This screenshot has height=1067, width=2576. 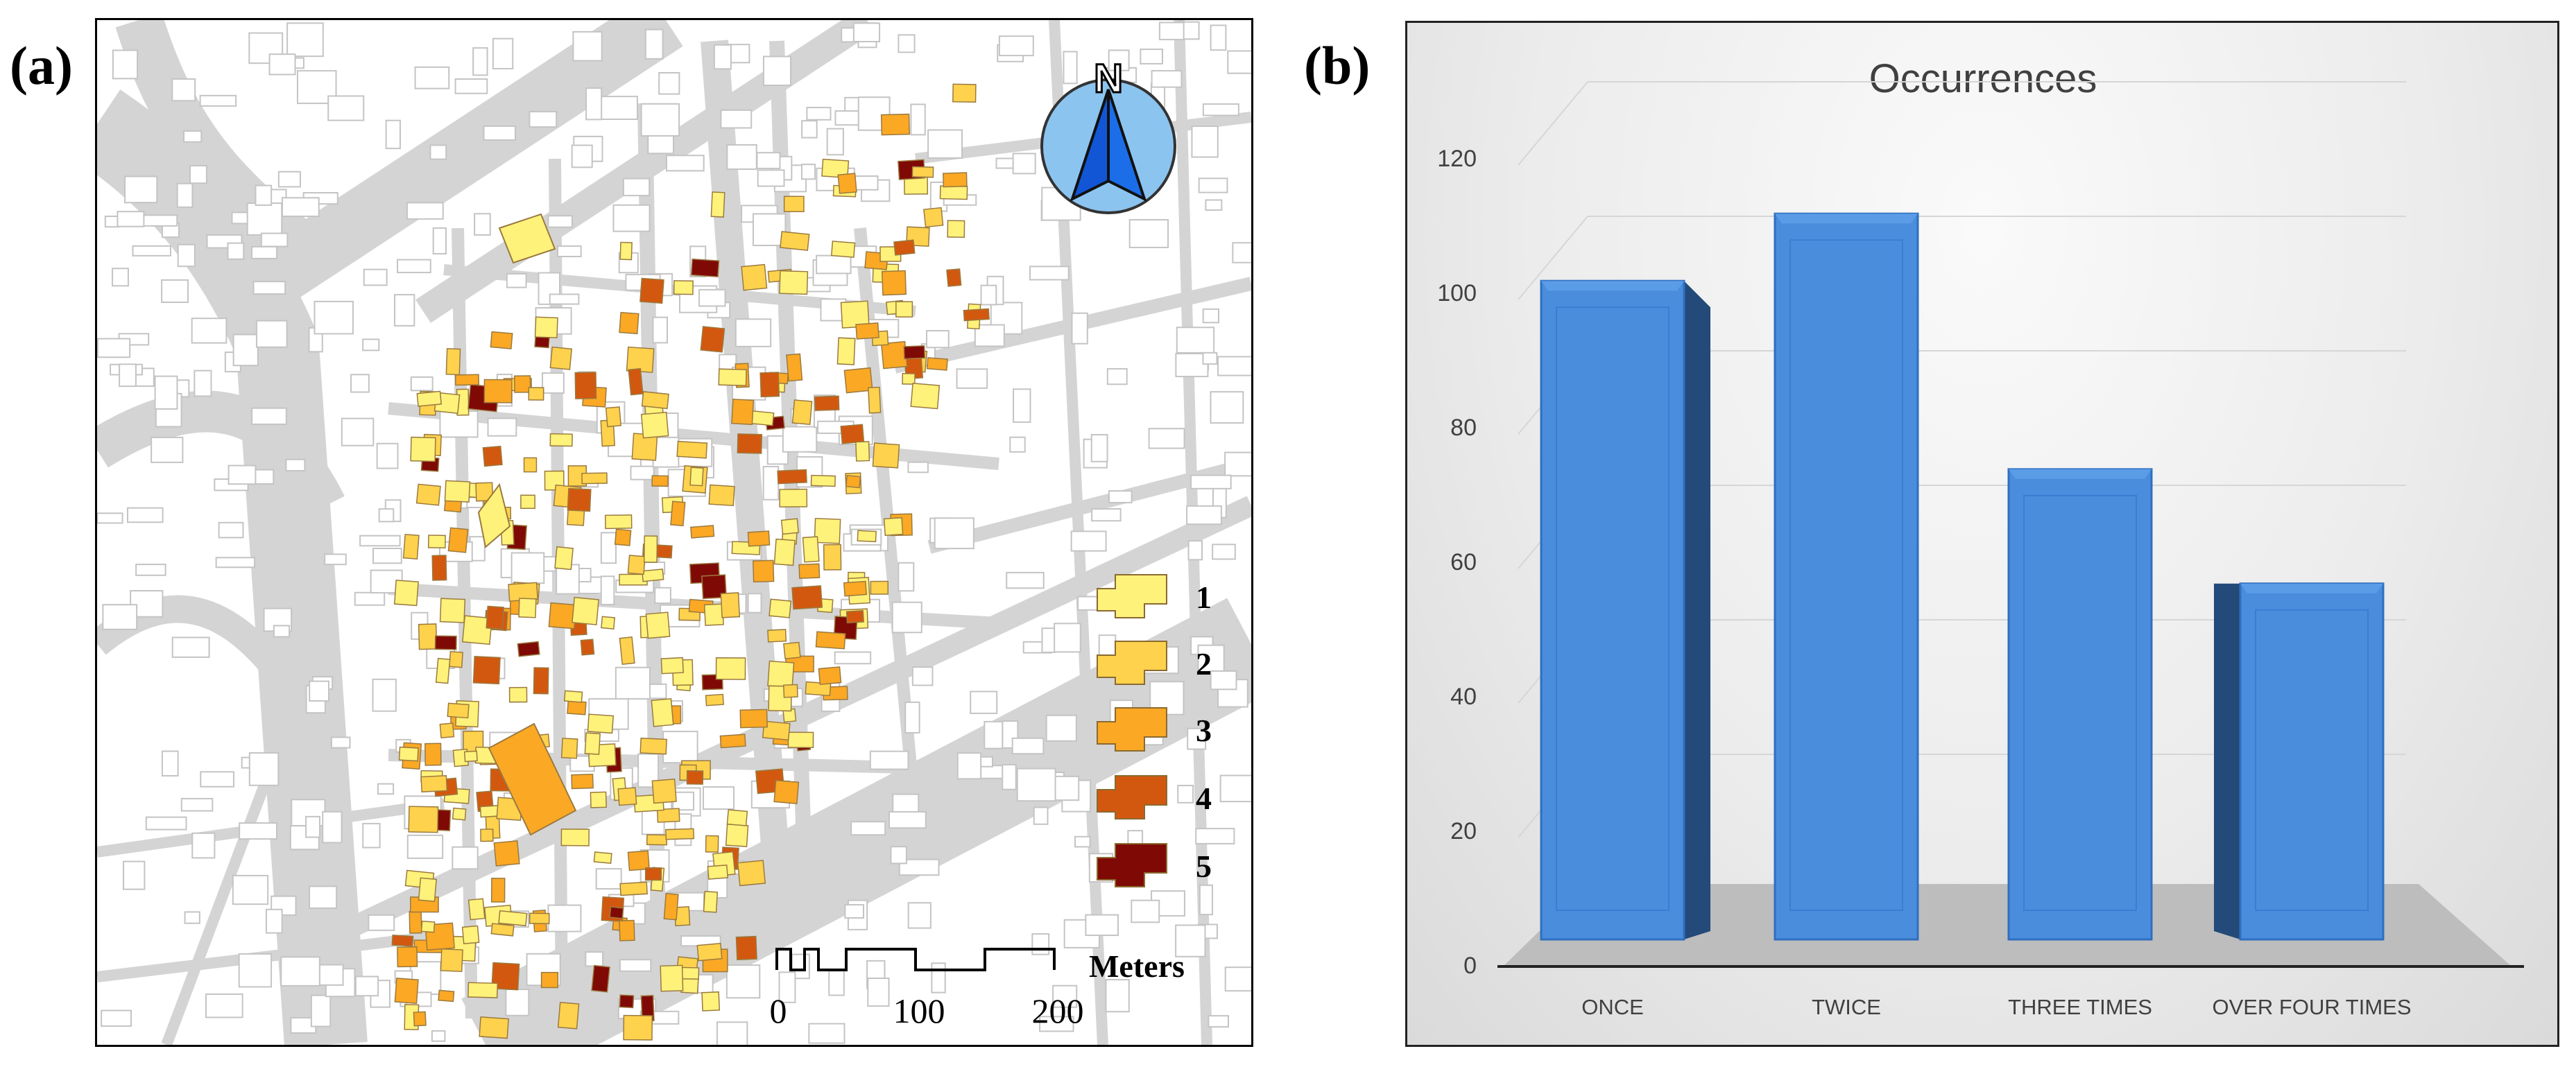 What do you see at coordinates (1996, 1007) in the screenshot?
I see `x-axis-labels: ONCE TWICE THREE TIMES OVER FOUR TIMES` at bounding box center [1996, 1007].